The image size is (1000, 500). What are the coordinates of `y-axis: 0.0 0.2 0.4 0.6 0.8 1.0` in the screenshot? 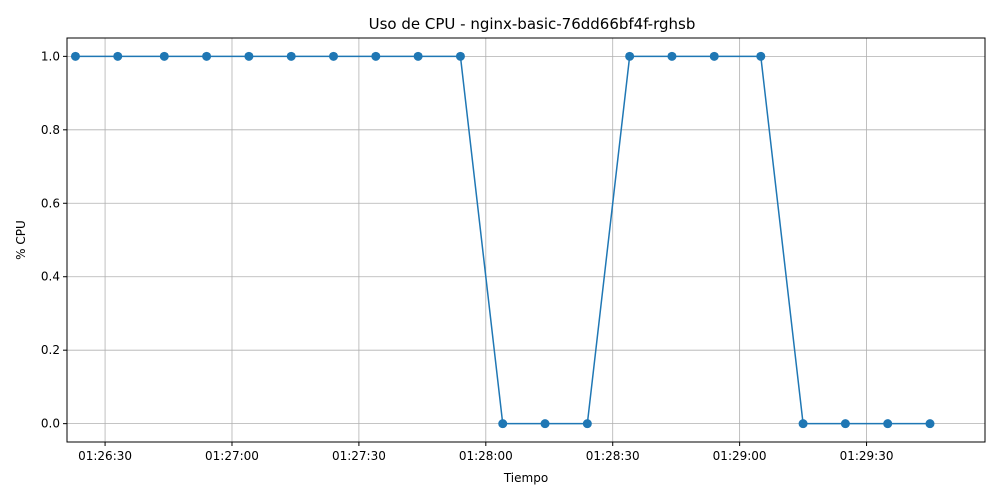 It's located at (54, 240).